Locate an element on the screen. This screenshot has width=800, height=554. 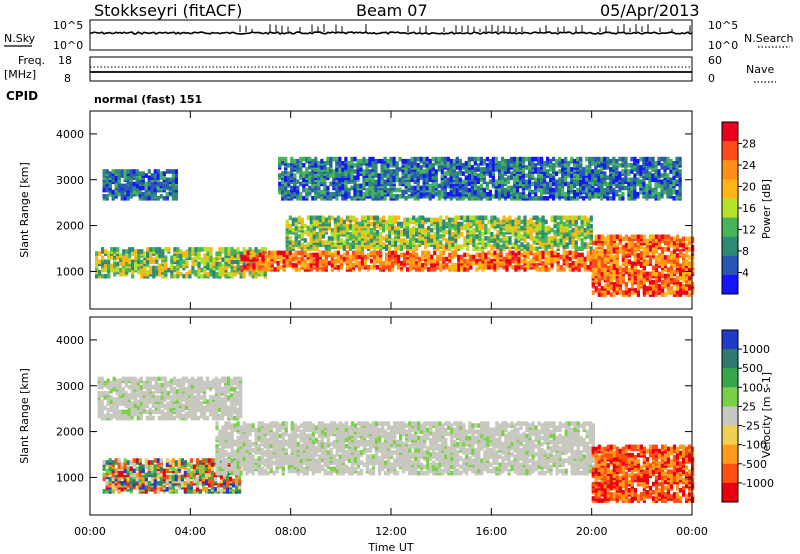
nsearch-label: N.Search is located at coordinates (769, 38).